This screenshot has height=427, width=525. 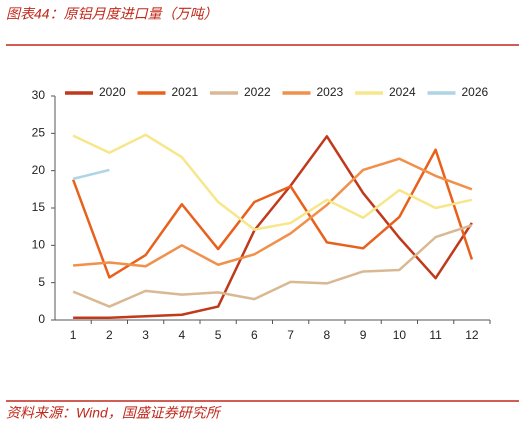 What do you see at coordinates (112, 92) in the screenshot?
I see `legend-label: 2020` at bounding box center [112, 92].